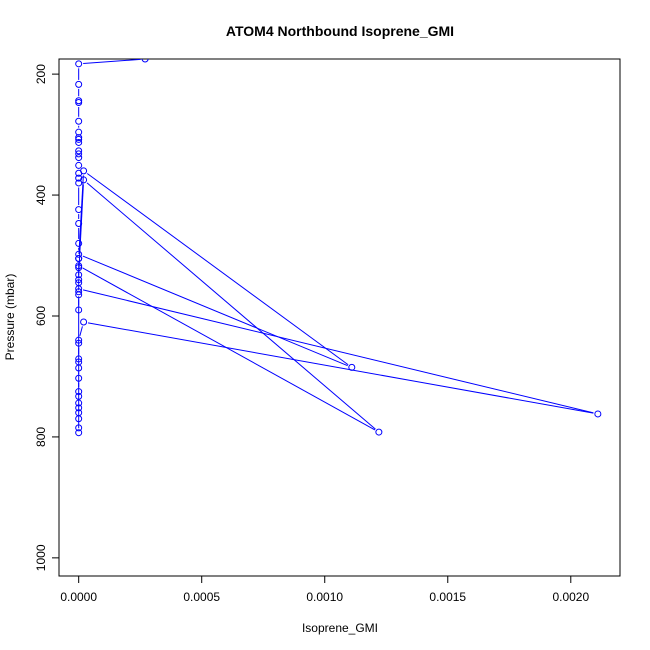 The height and width of the screenshot is (650, 650). I want to click on y-tick-label: 600, so click(41, 316).